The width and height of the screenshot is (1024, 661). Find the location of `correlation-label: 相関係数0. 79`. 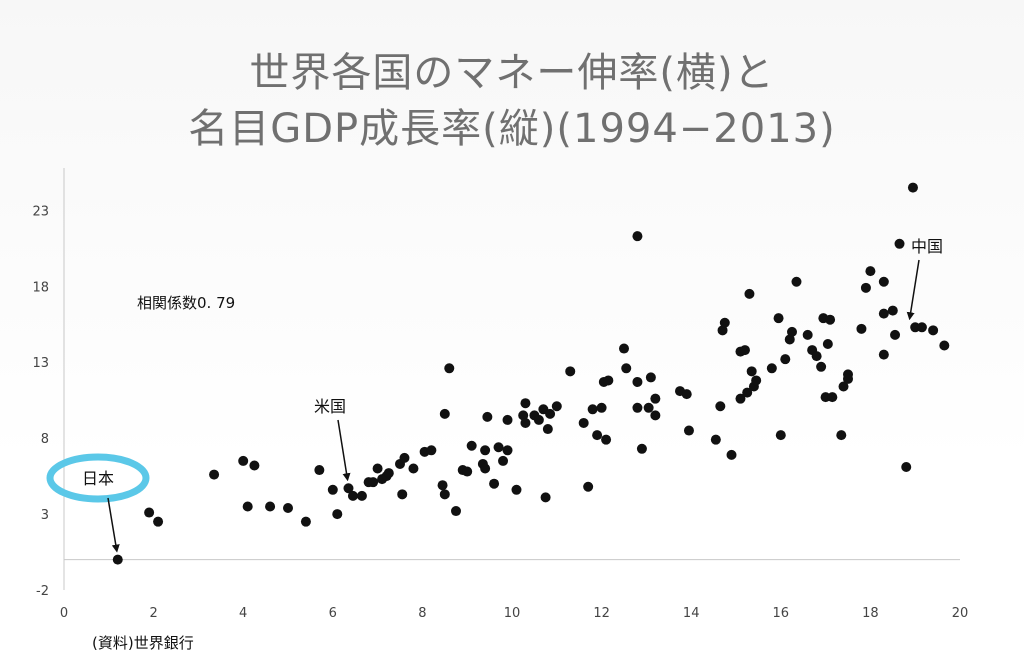

correlation-label: 相関係数0. 79 is located at coordinates (186, 303).